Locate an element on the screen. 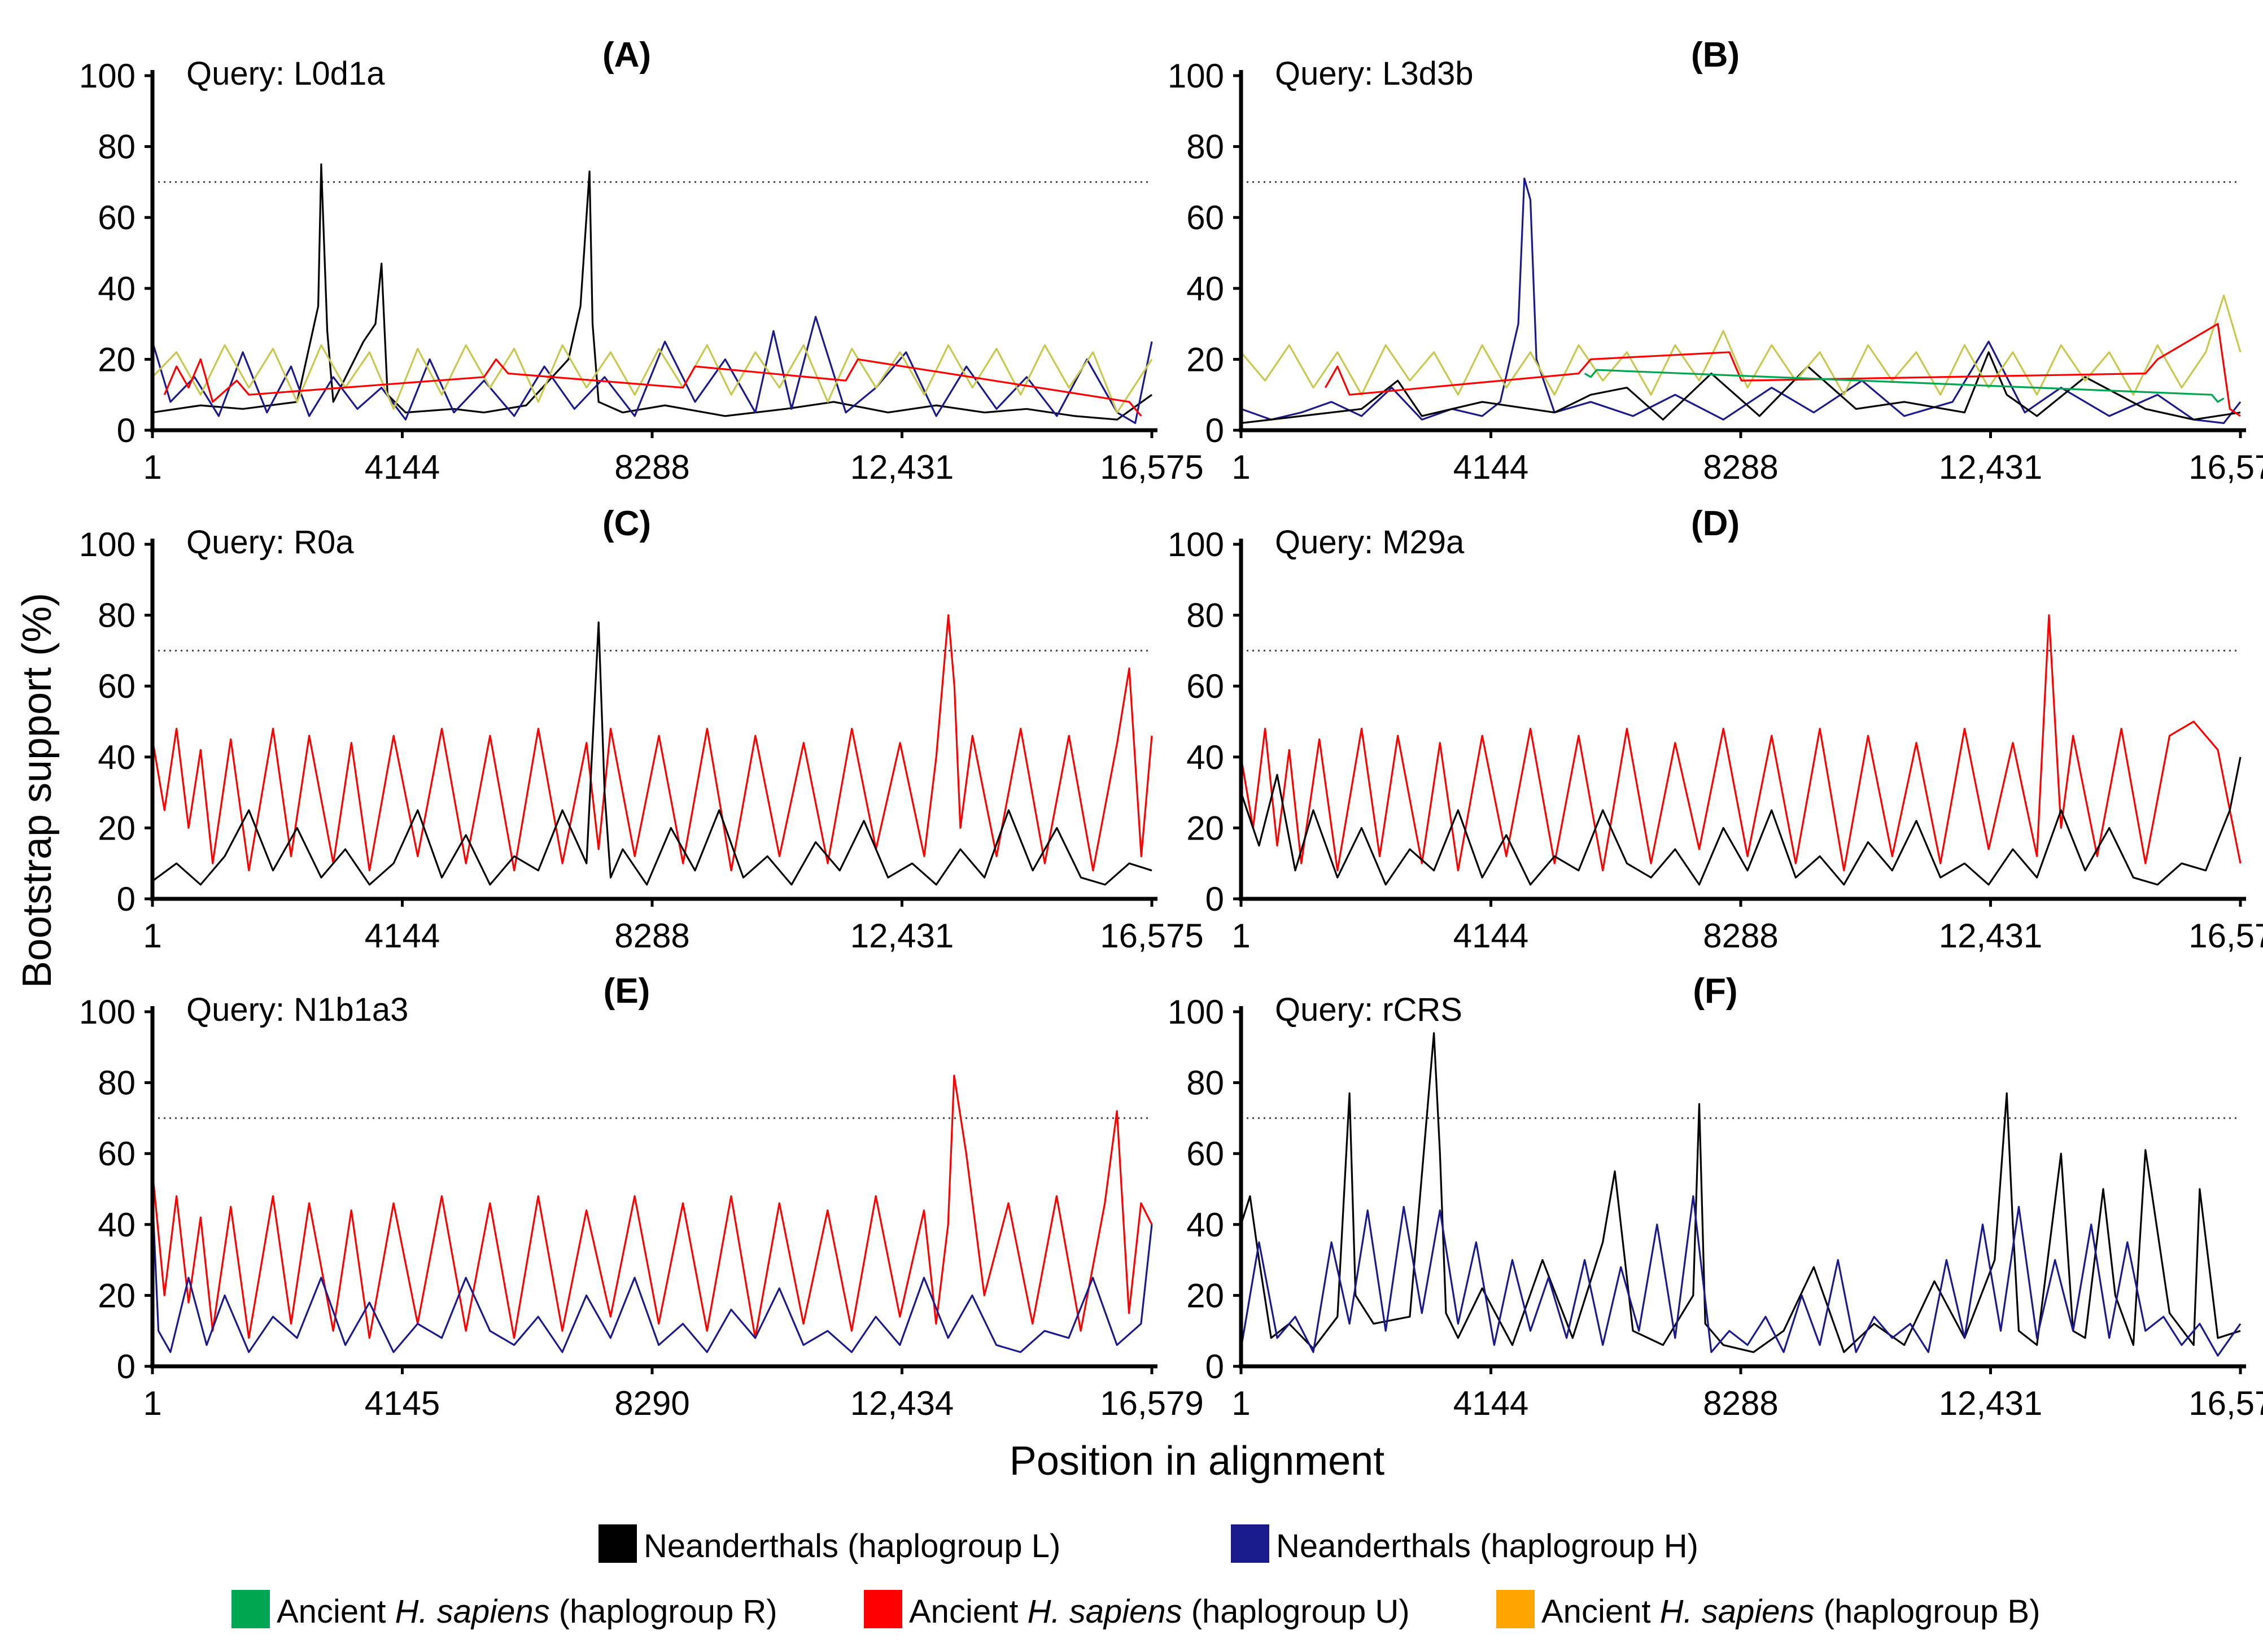  panel-letter: (D) is located at coordinates (1716, 523).